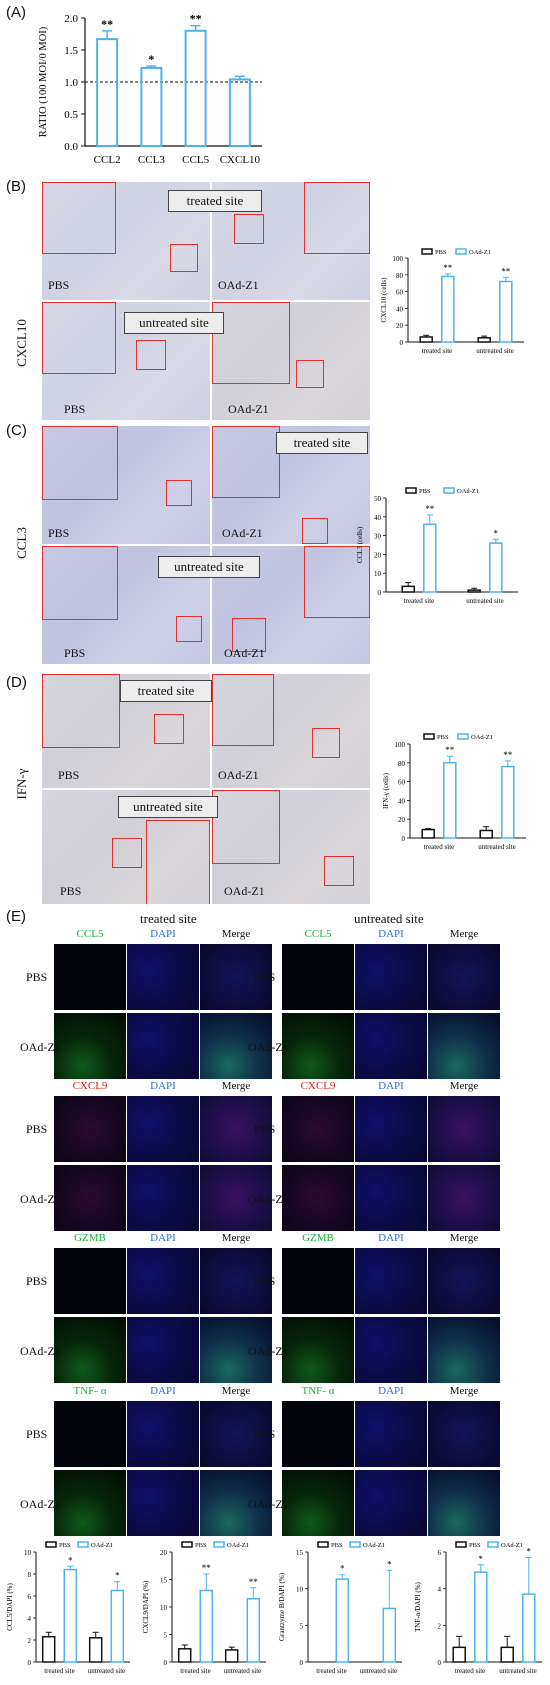 The image size is (550, 1685). Describe the element at coordinates (239, 112) in the screenshot. I see `bar-cxcl10` at that location.